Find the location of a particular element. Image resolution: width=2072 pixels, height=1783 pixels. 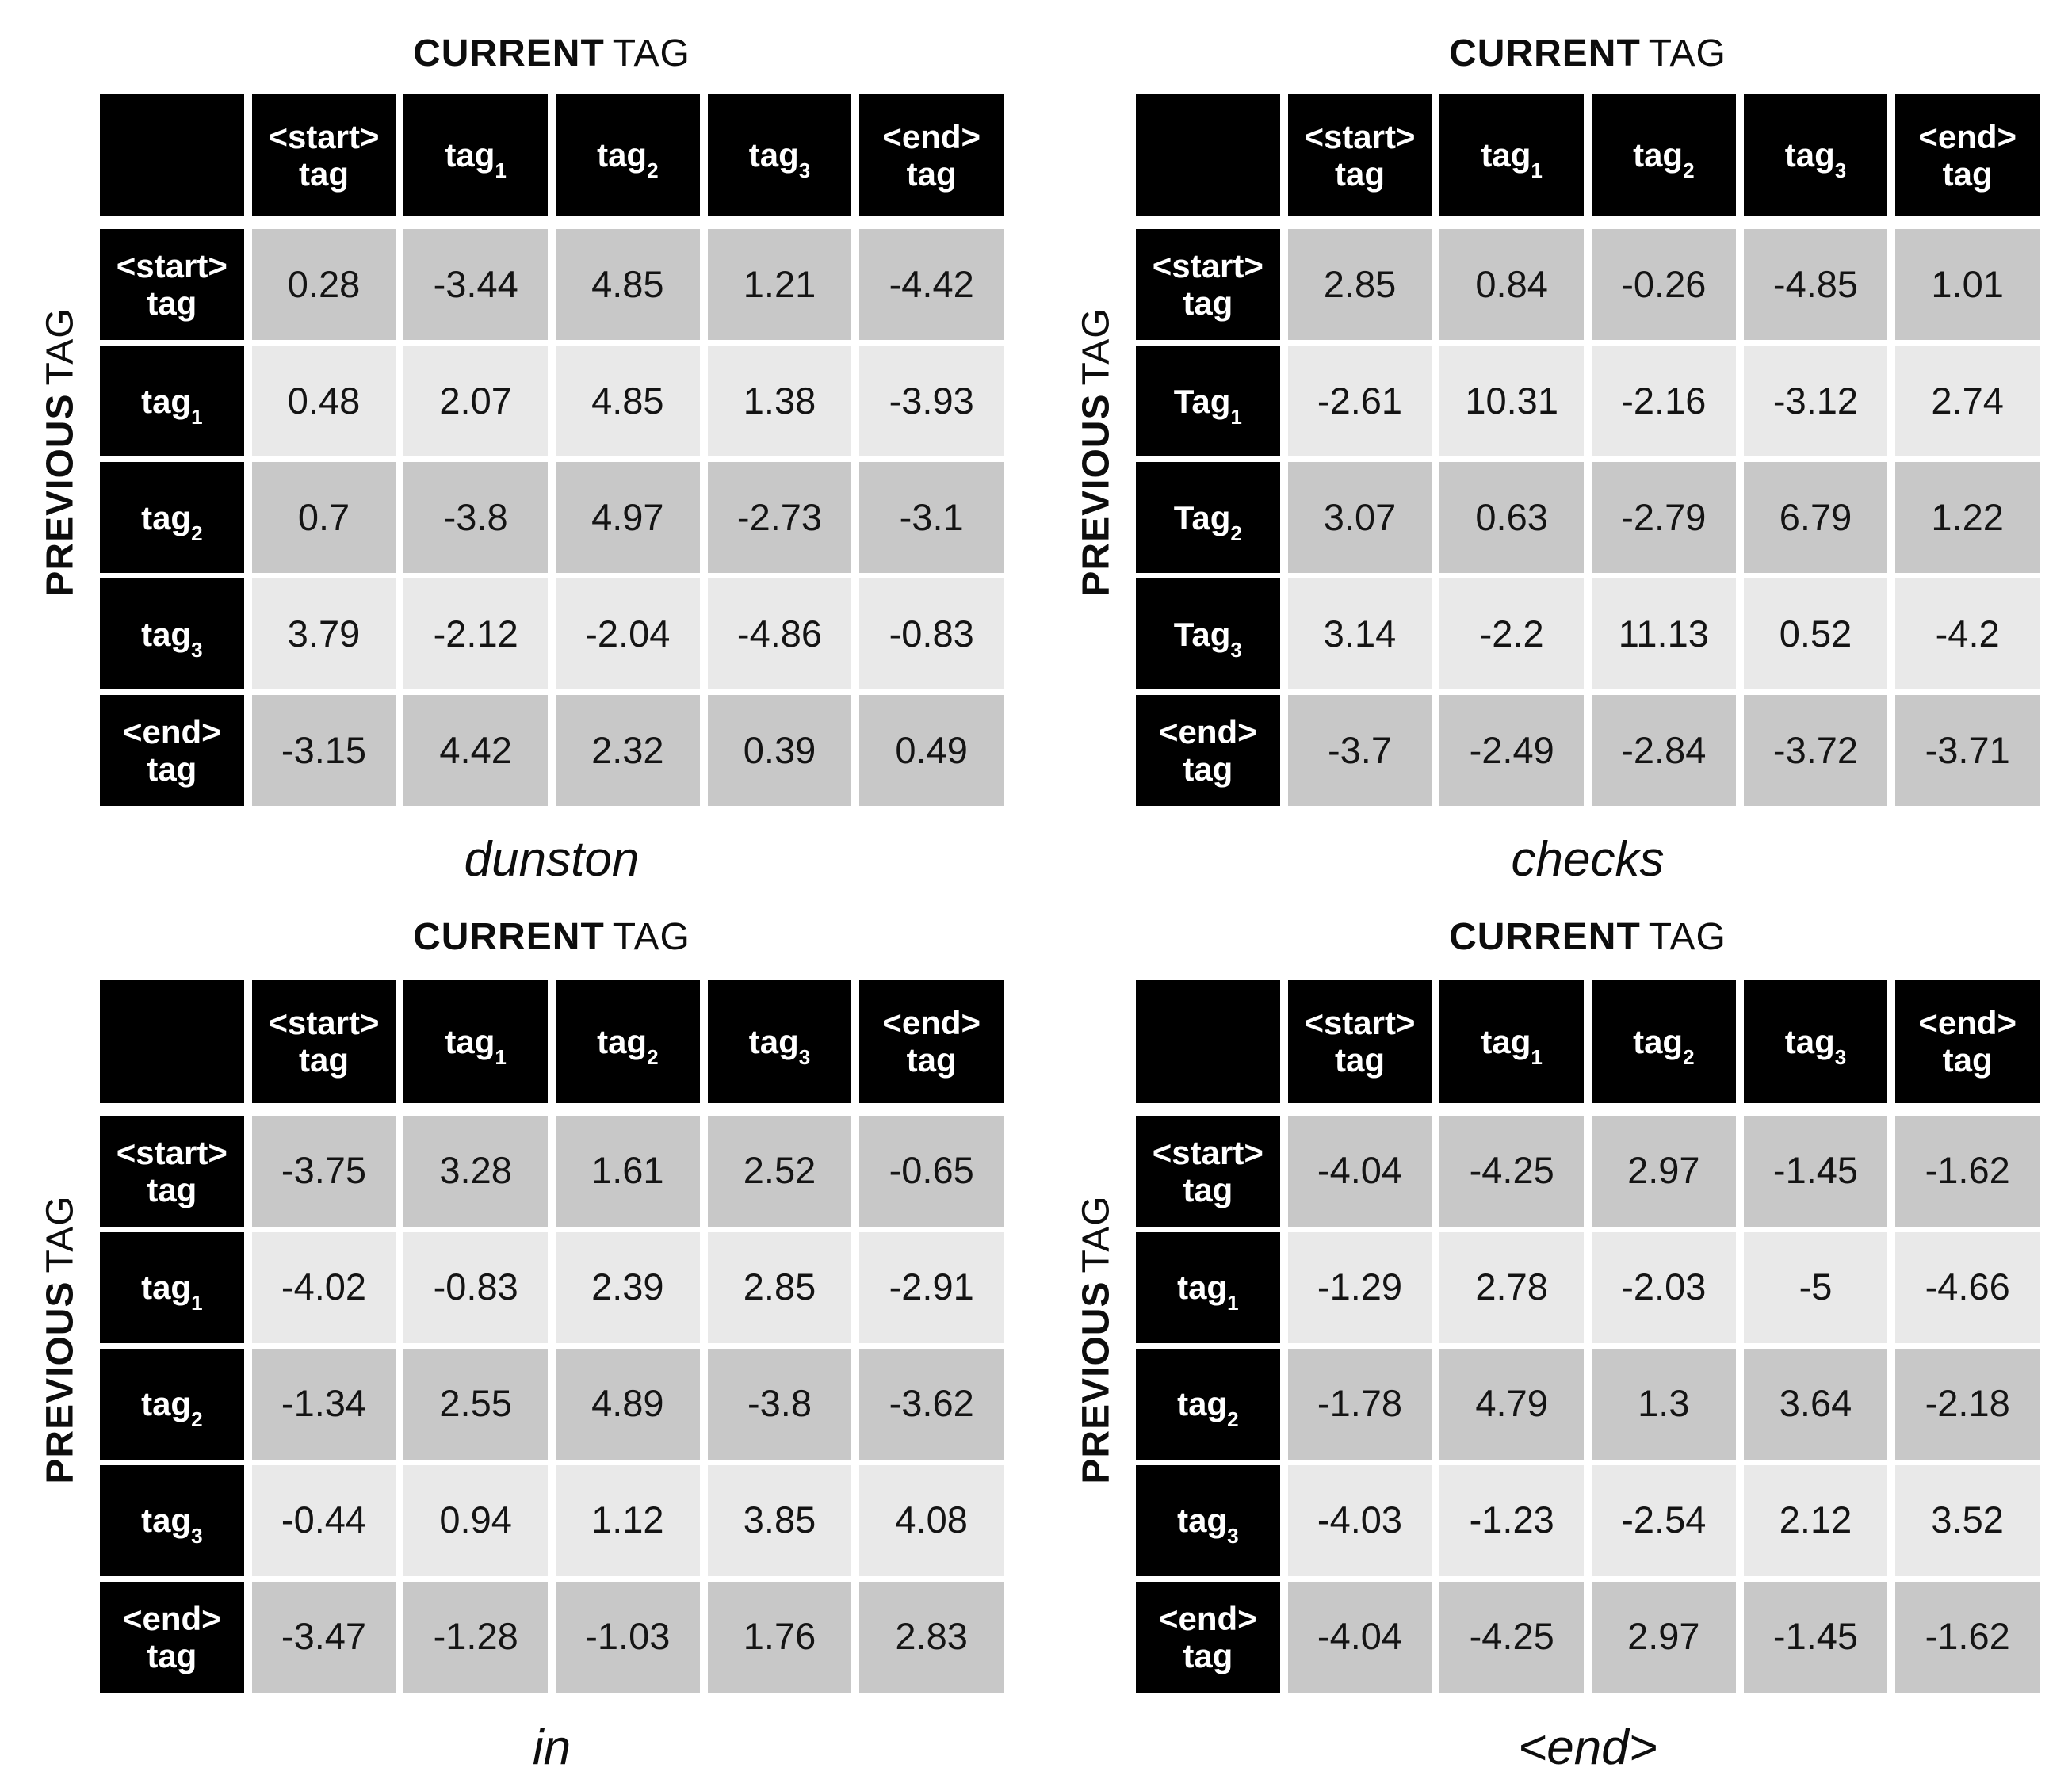

matrix-cell: 3.14 is located at coordinates (1359, 634).